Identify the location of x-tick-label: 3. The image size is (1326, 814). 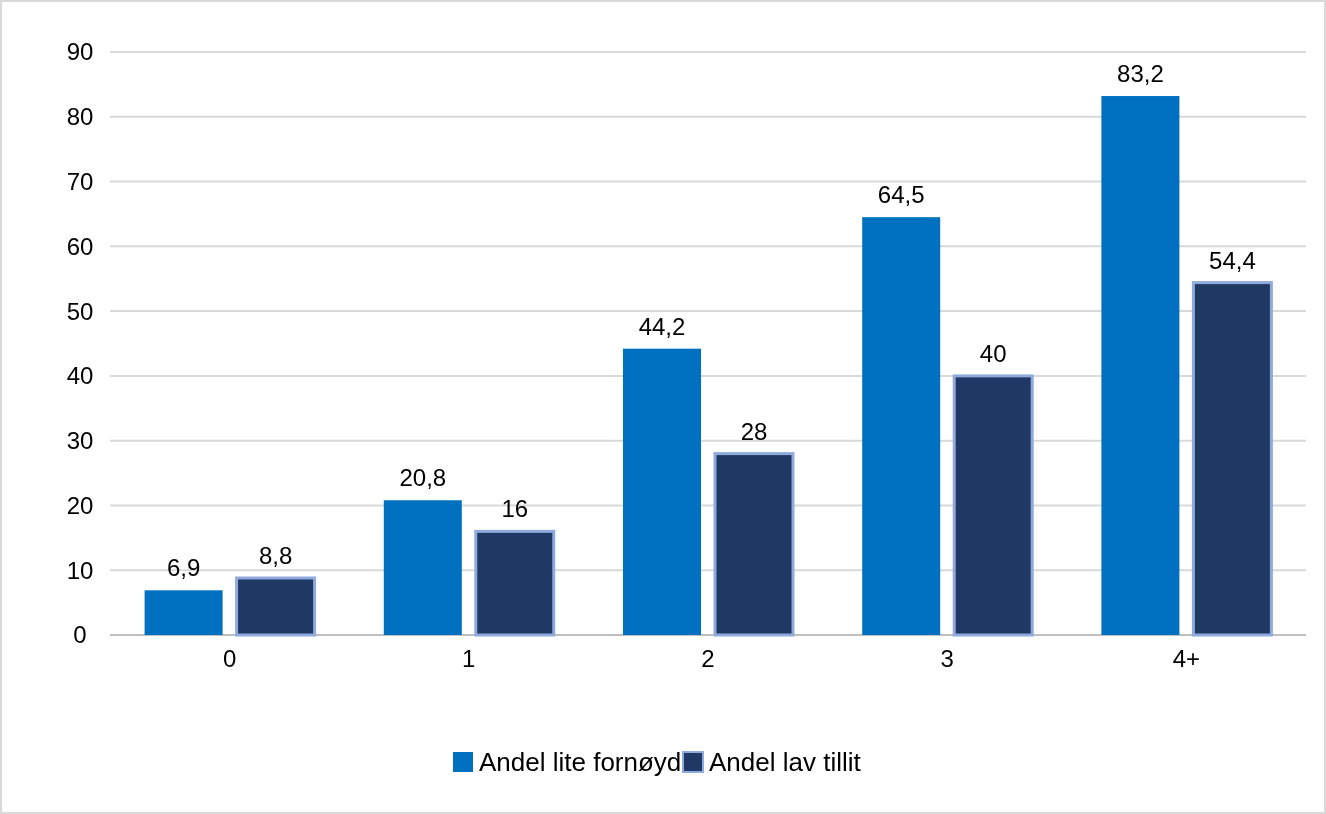
(947, 658).